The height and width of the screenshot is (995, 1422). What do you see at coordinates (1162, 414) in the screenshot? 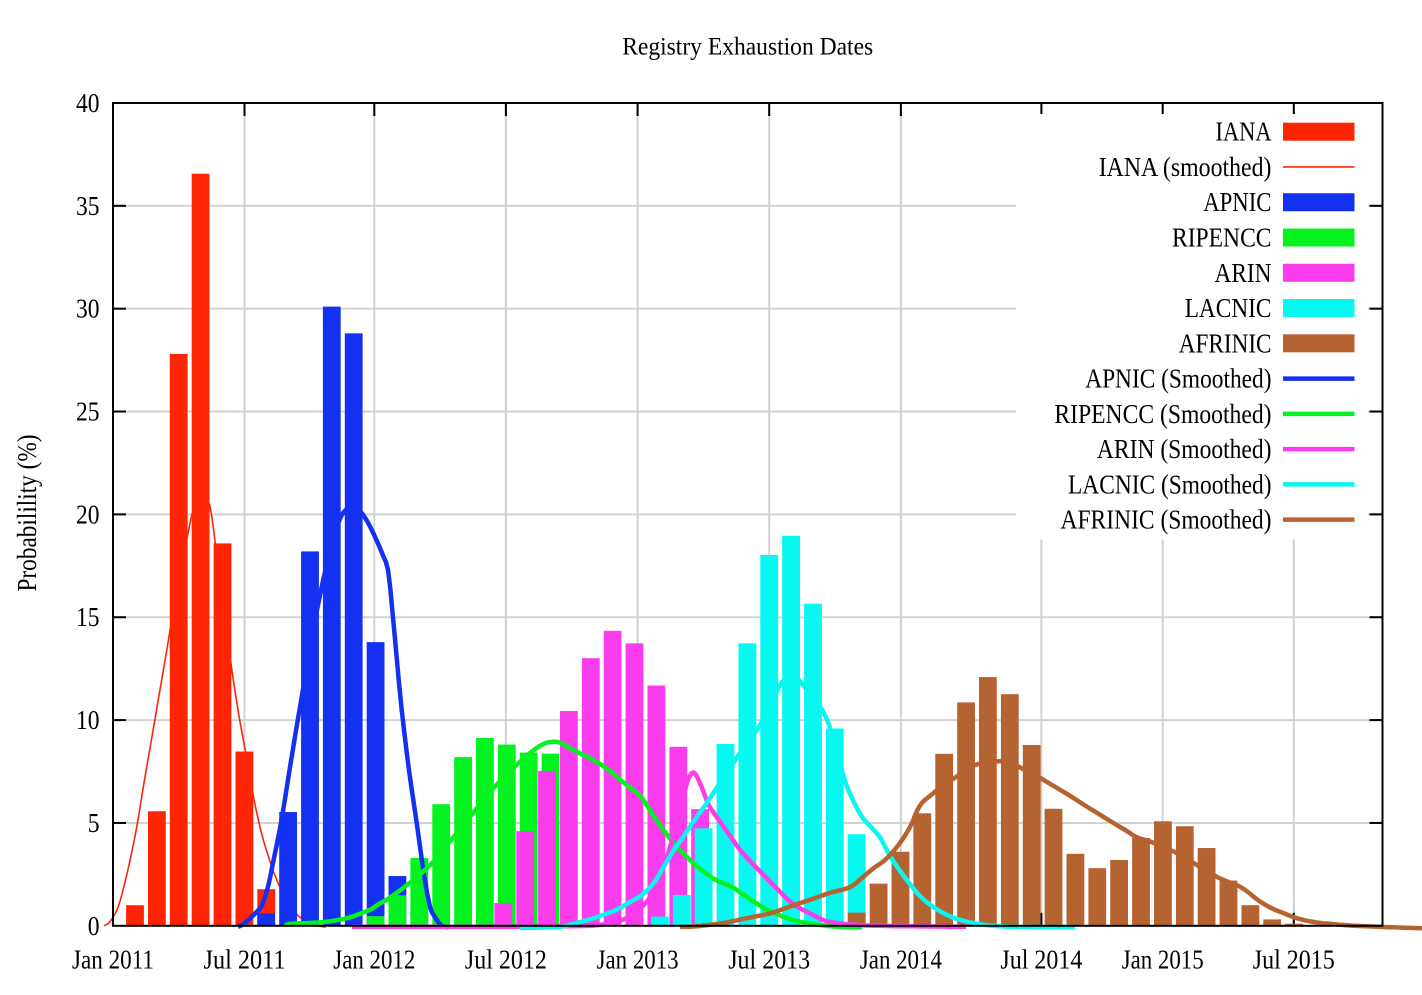
I see `svg-text: RIPENCC (Smoothed)` at bounding box center [1162, 414].